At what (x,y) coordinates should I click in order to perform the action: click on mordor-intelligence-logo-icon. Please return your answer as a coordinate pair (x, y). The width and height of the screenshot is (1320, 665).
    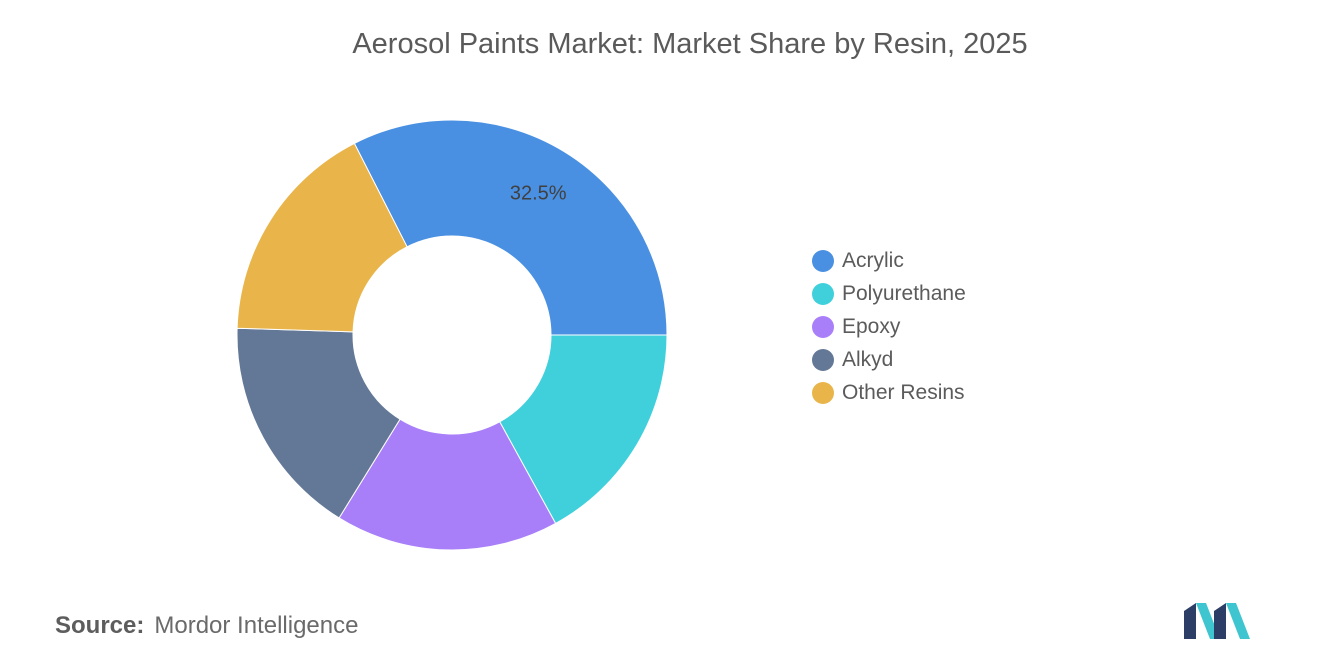
    Looking at the image, I should click on (1217, 621).